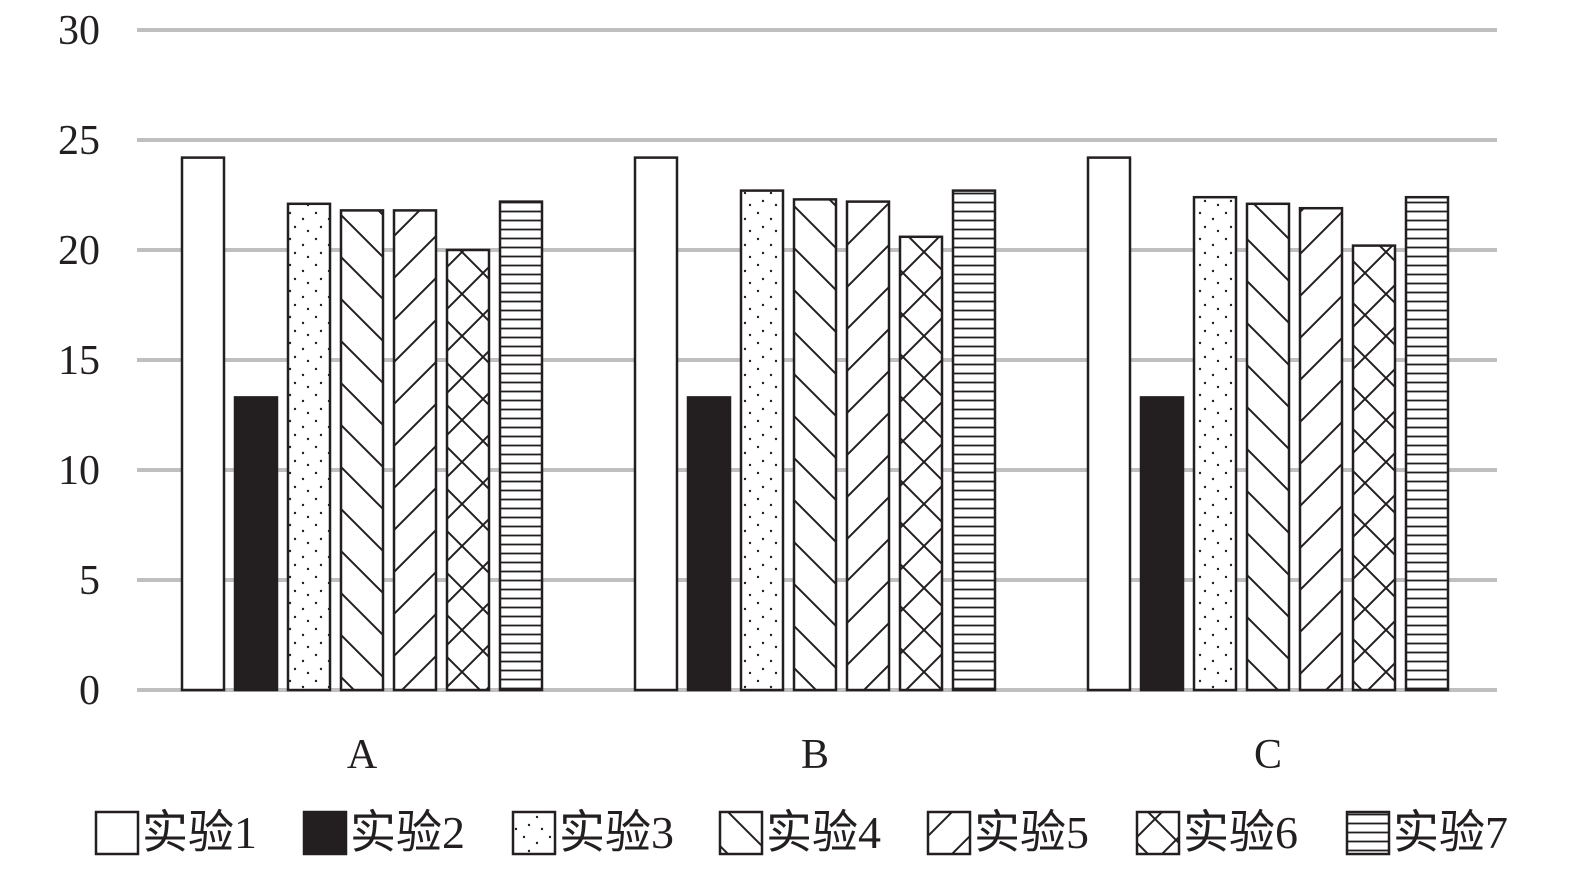 This screenshot has height=870, width=1575. What do you see at coordinates (362, 755) in the screenshot?
I see `x-category-label: A` at bounding box center [362, 755].